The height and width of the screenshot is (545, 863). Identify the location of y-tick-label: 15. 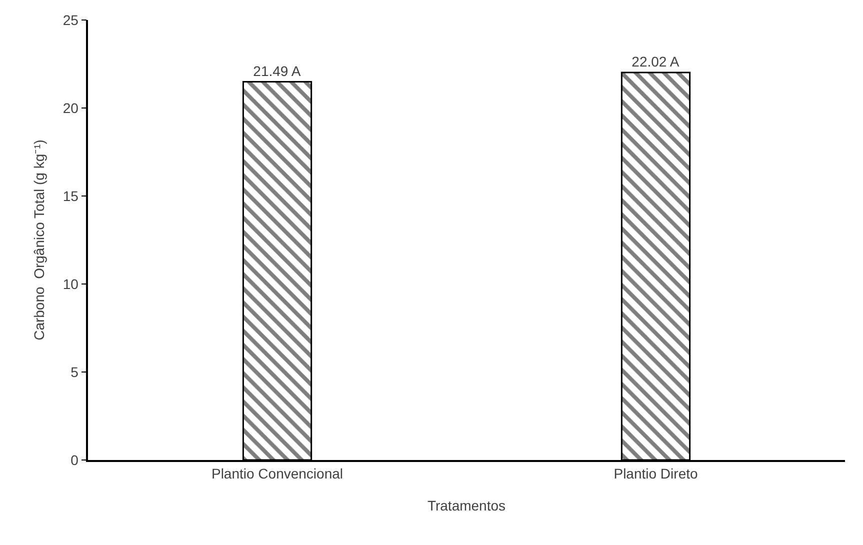
(70, 196).